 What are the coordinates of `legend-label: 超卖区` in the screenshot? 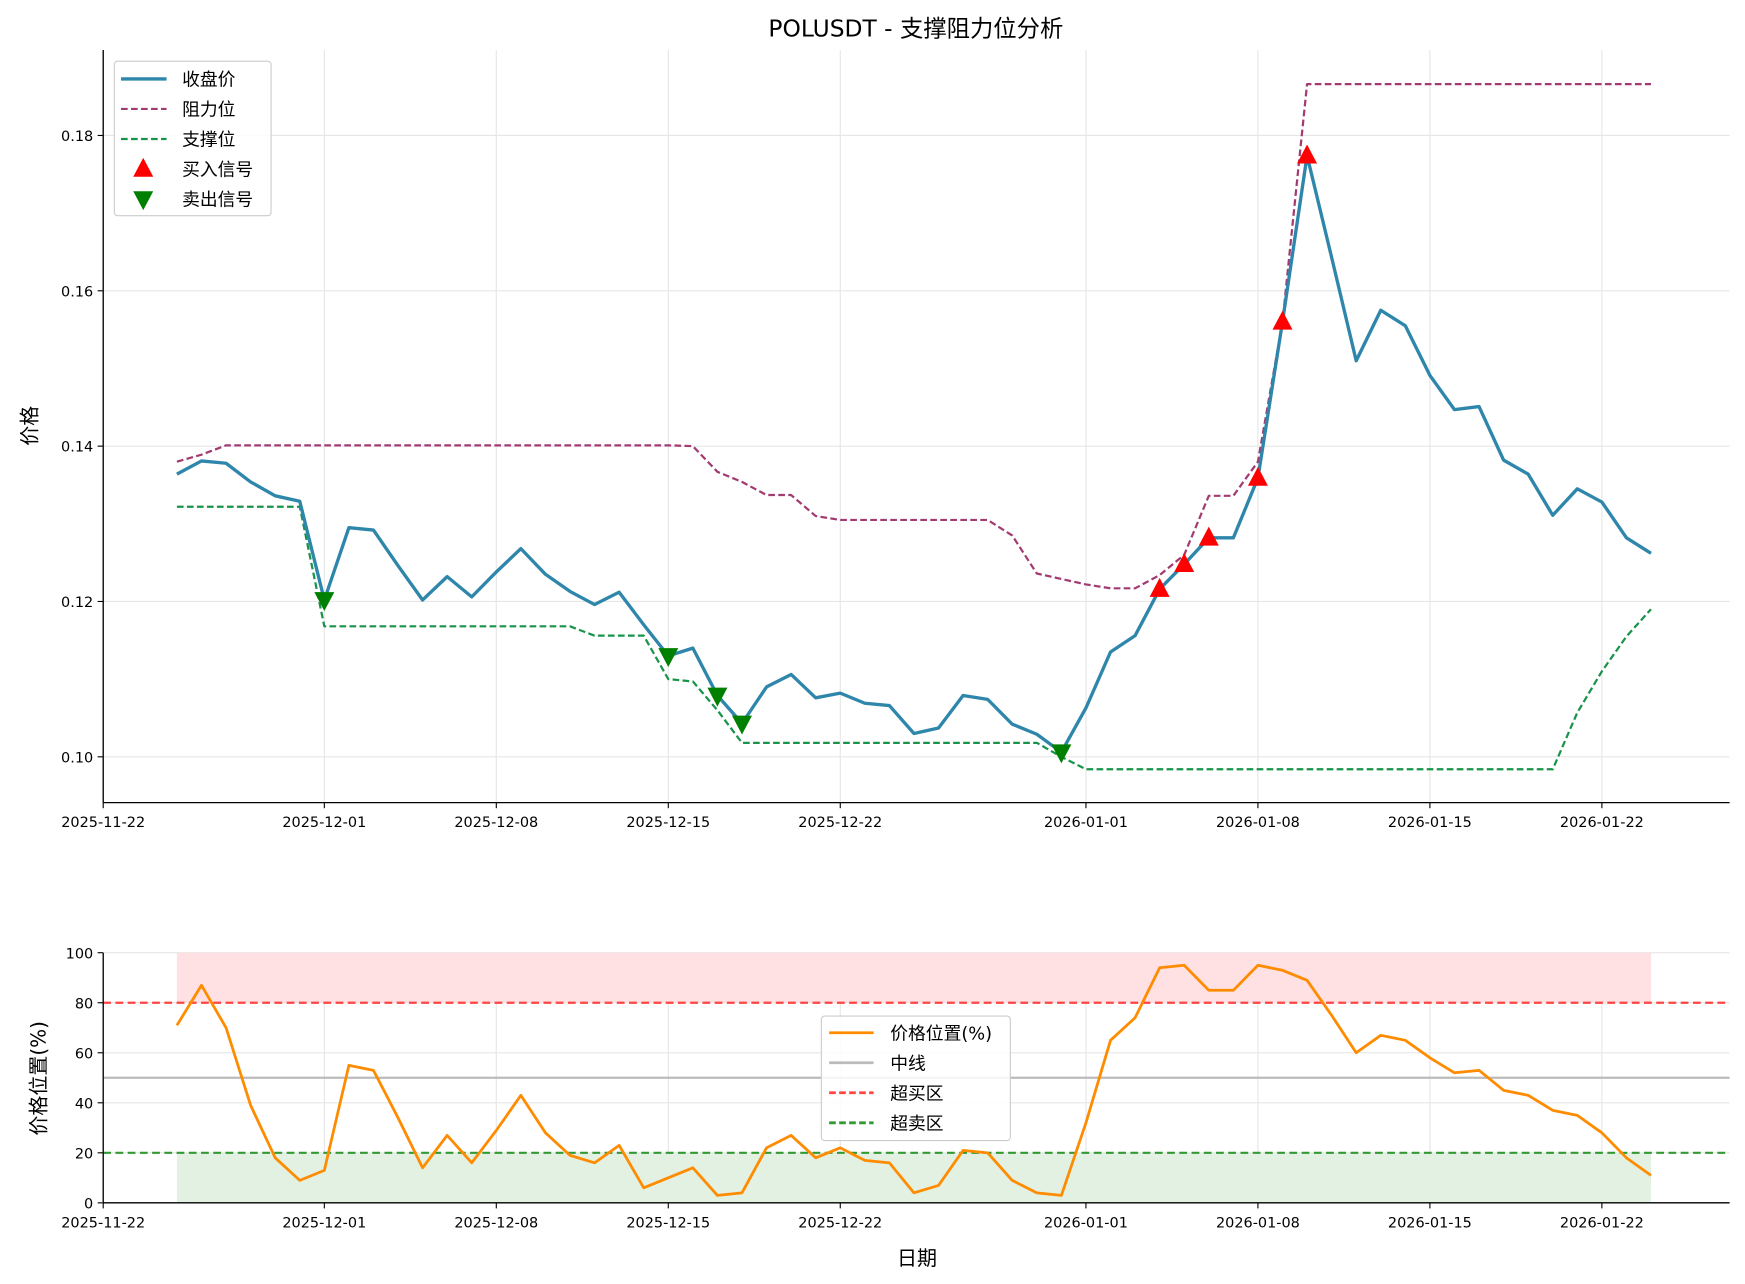 It's located at (916, 1123).